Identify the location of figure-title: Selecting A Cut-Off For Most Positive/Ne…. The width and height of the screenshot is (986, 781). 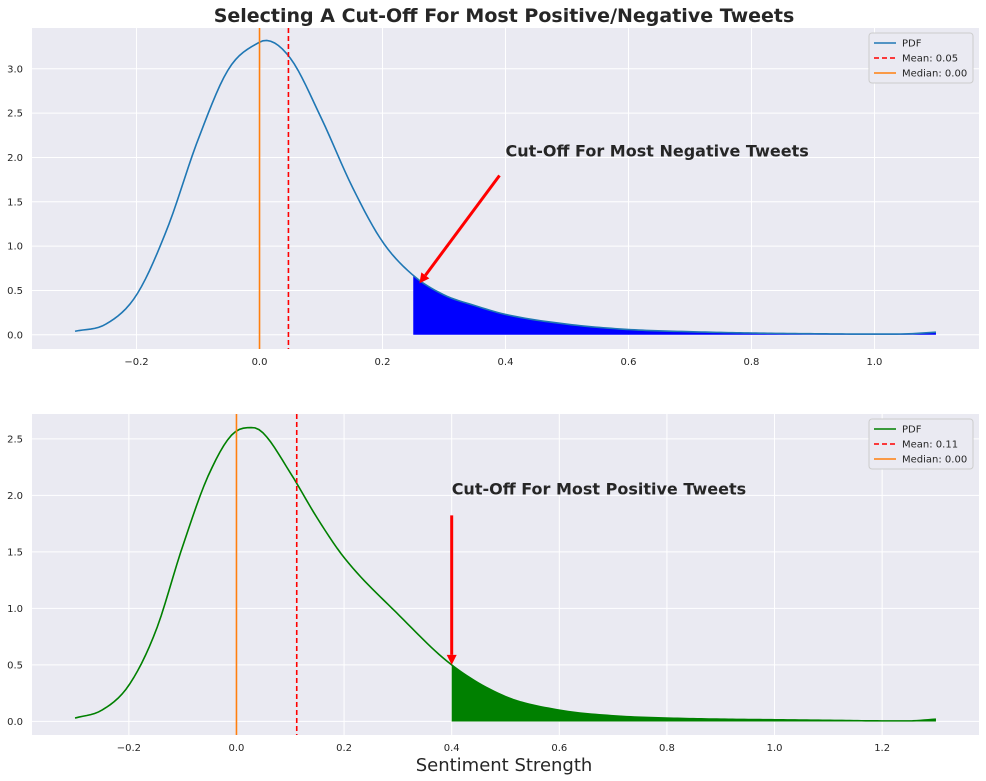
(504, 16).